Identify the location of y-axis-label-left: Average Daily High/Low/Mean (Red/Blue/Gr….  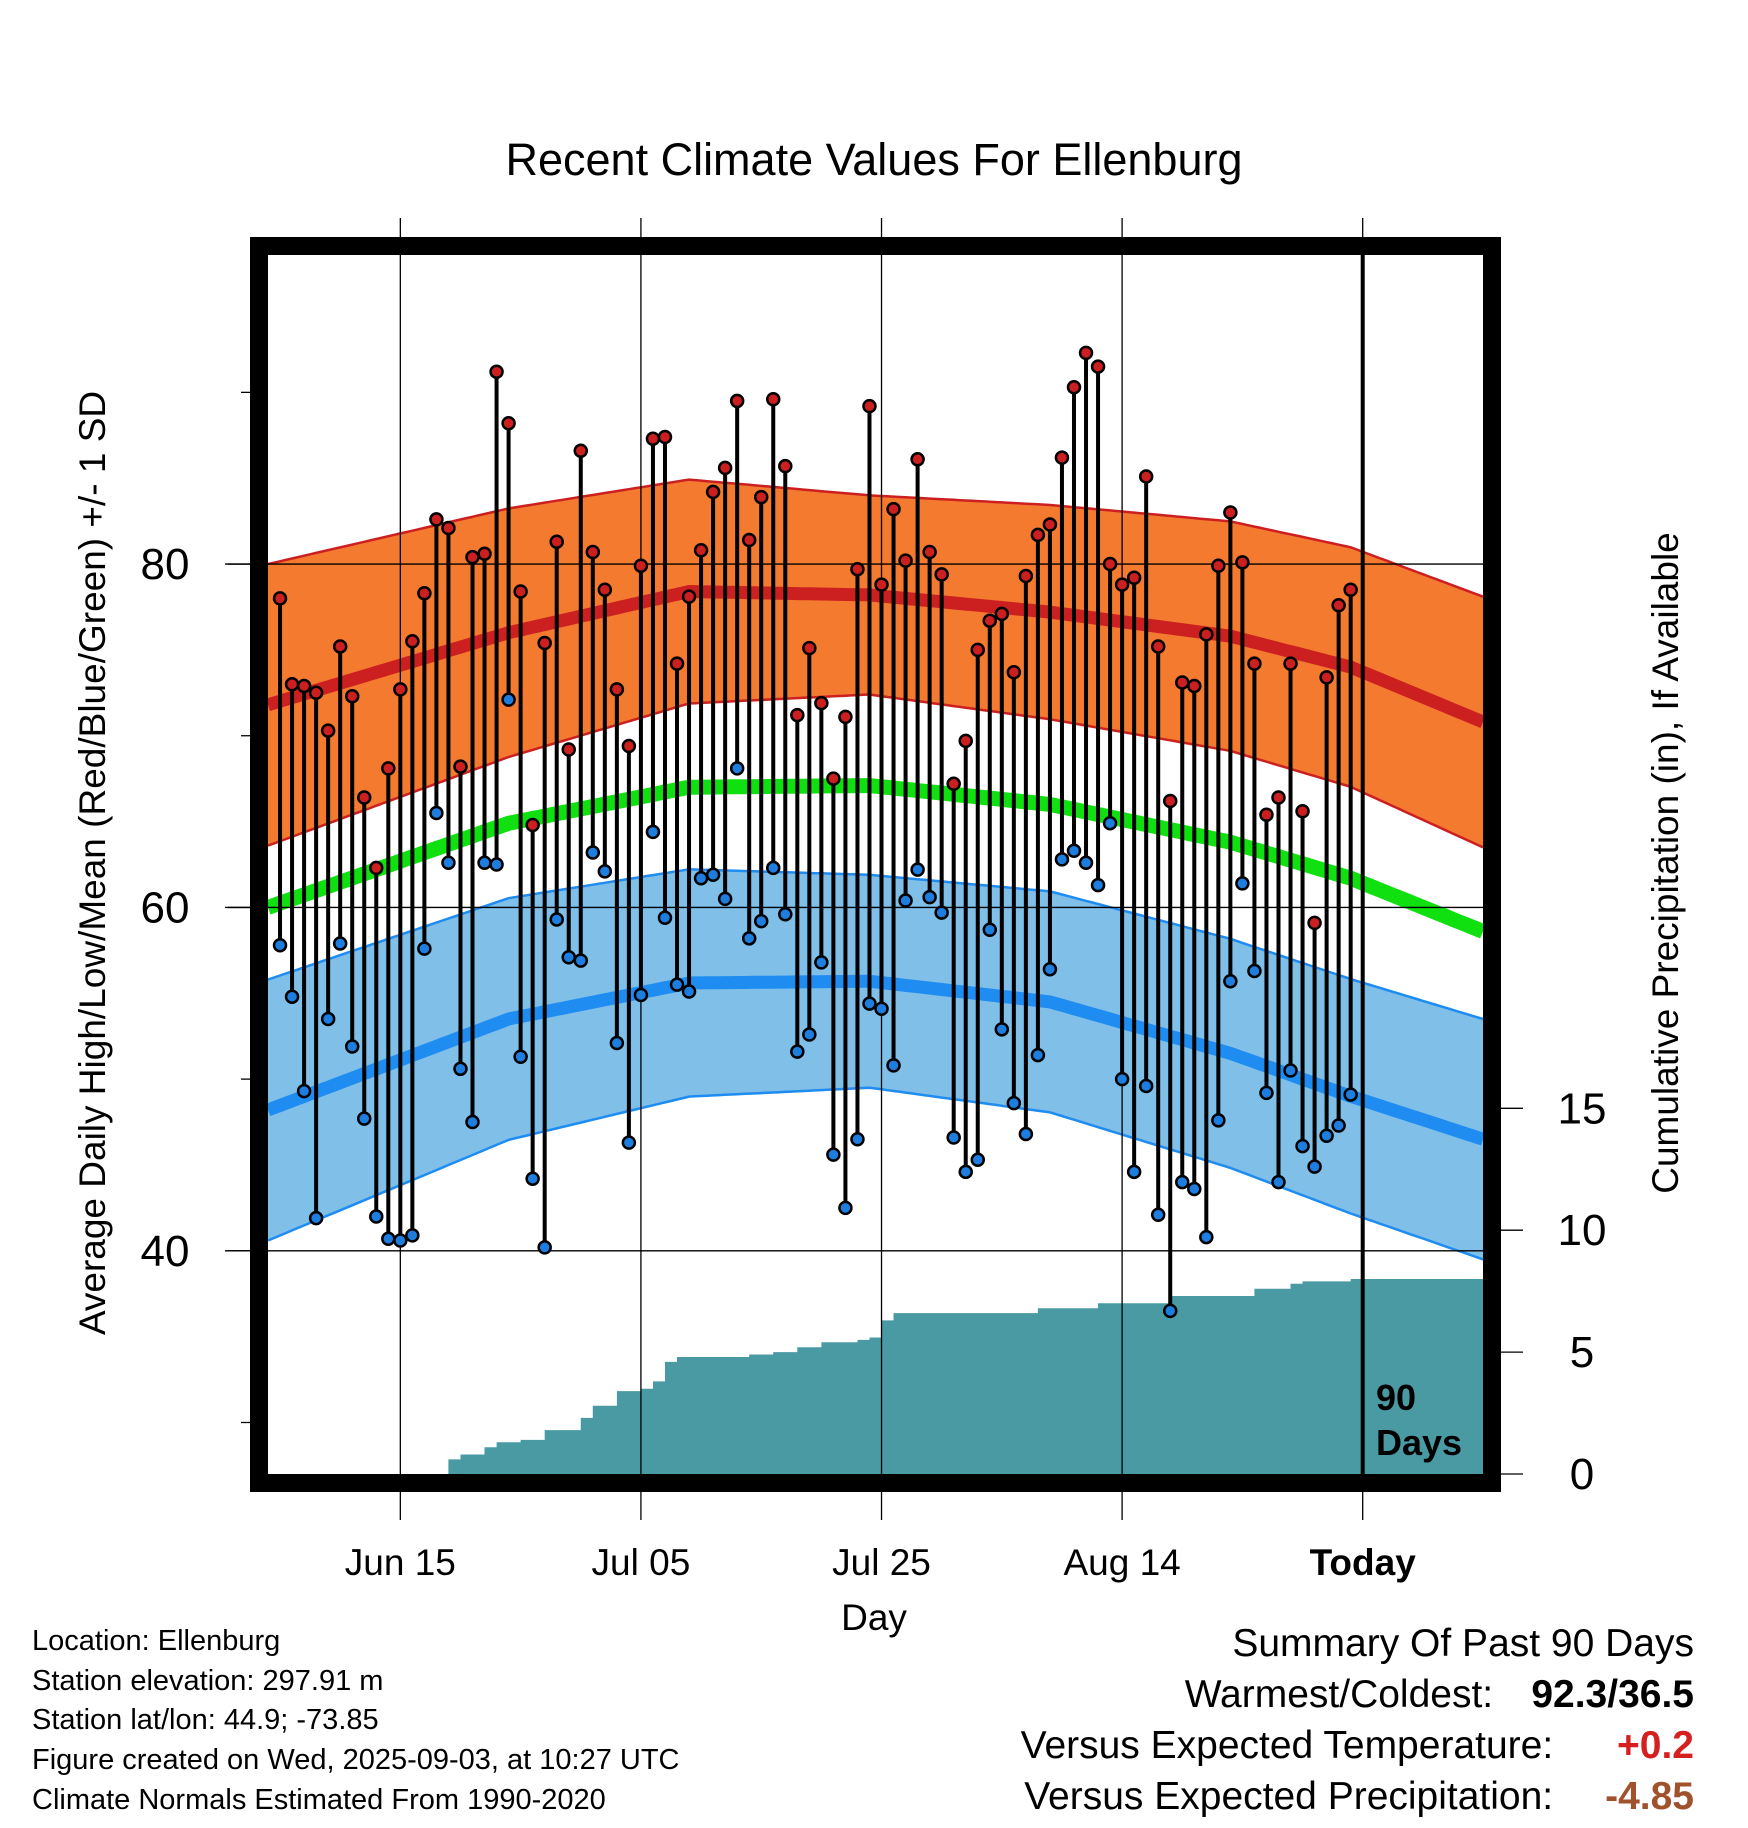
(92, 863).